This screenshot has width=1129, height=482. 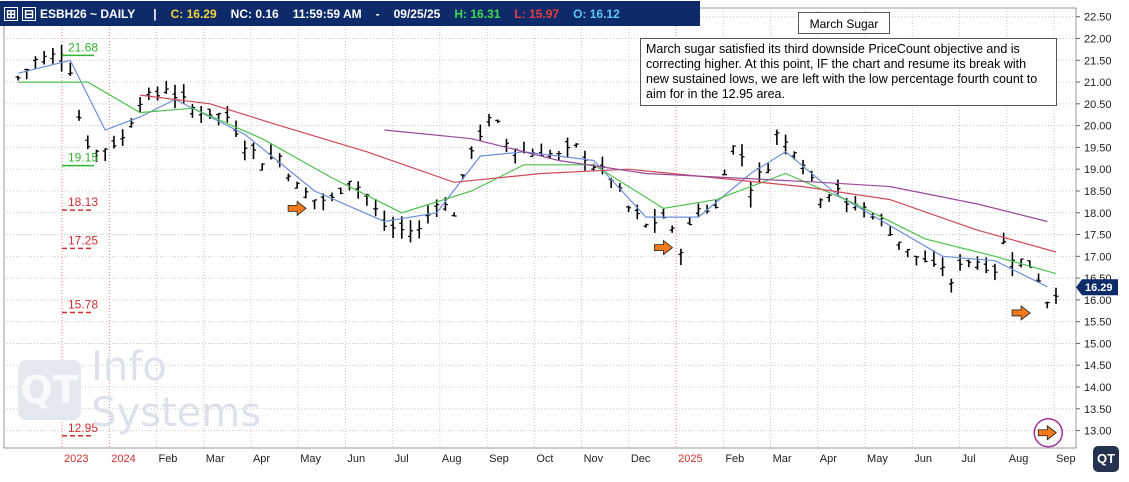 What do you see at coordinates (377, 13) in the screenshot?
I see `header-dash: -` at bounding box center [377, 13].